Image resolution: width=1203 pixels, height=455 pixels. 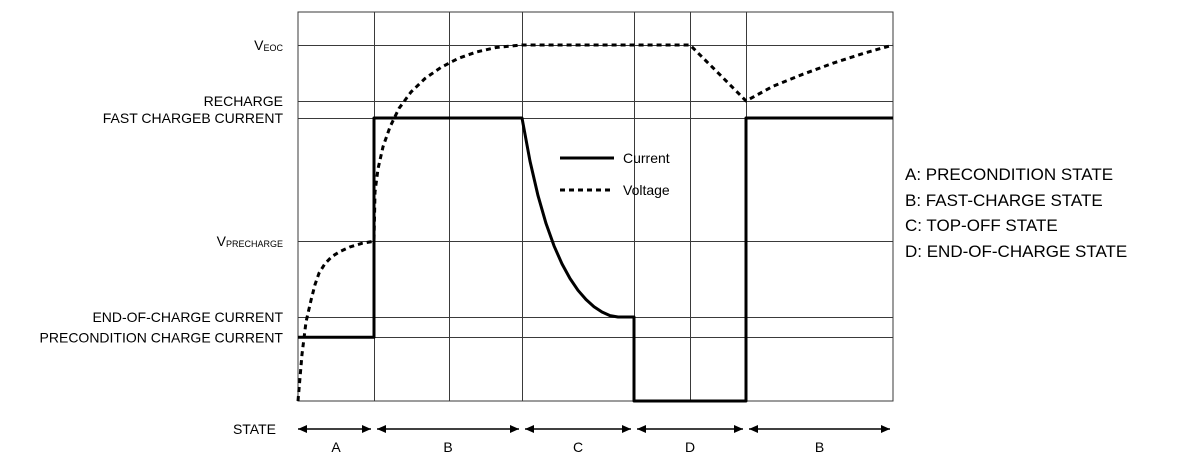 What do you see at coordinates (690, 447) in the screenshot?
I see `state-label-d: D` at bounding box center [690, 447].